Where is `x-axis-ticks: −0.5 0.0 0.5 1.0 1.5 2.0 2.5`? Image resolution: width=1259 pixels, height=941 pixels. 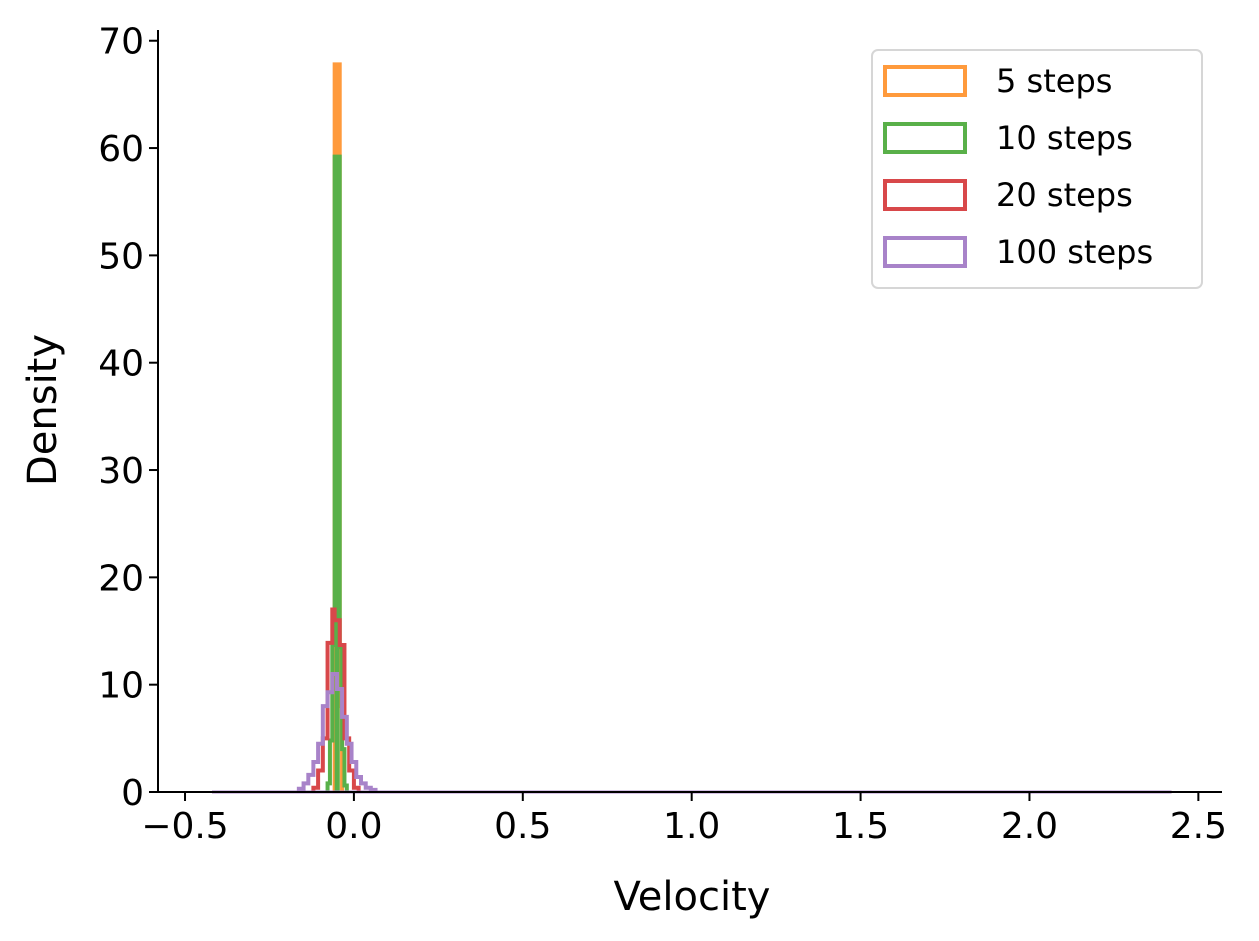 x-axis-ticks: −0.5 0.0 0.5 1.0 1.5 2.0 2.5 is located at coordinates (684, 819).